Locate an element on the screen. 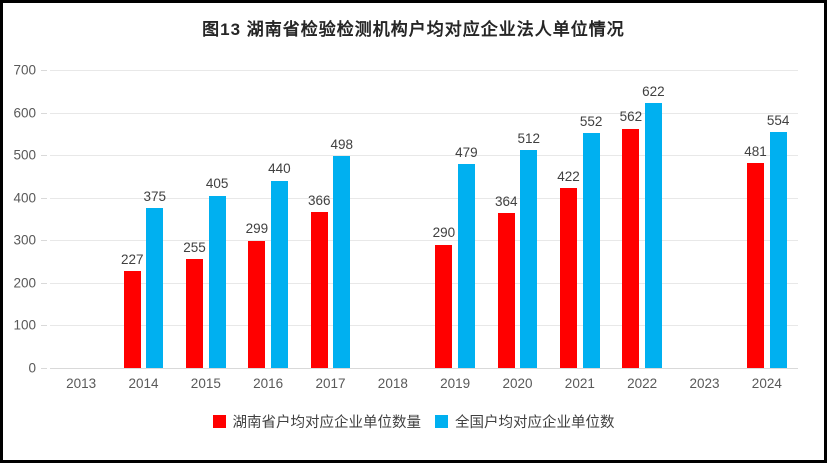 Image resolution: width=827 pixels, height=463 pixels. bar-group-2020-series1: 512 is located at coordinates (528, 250).